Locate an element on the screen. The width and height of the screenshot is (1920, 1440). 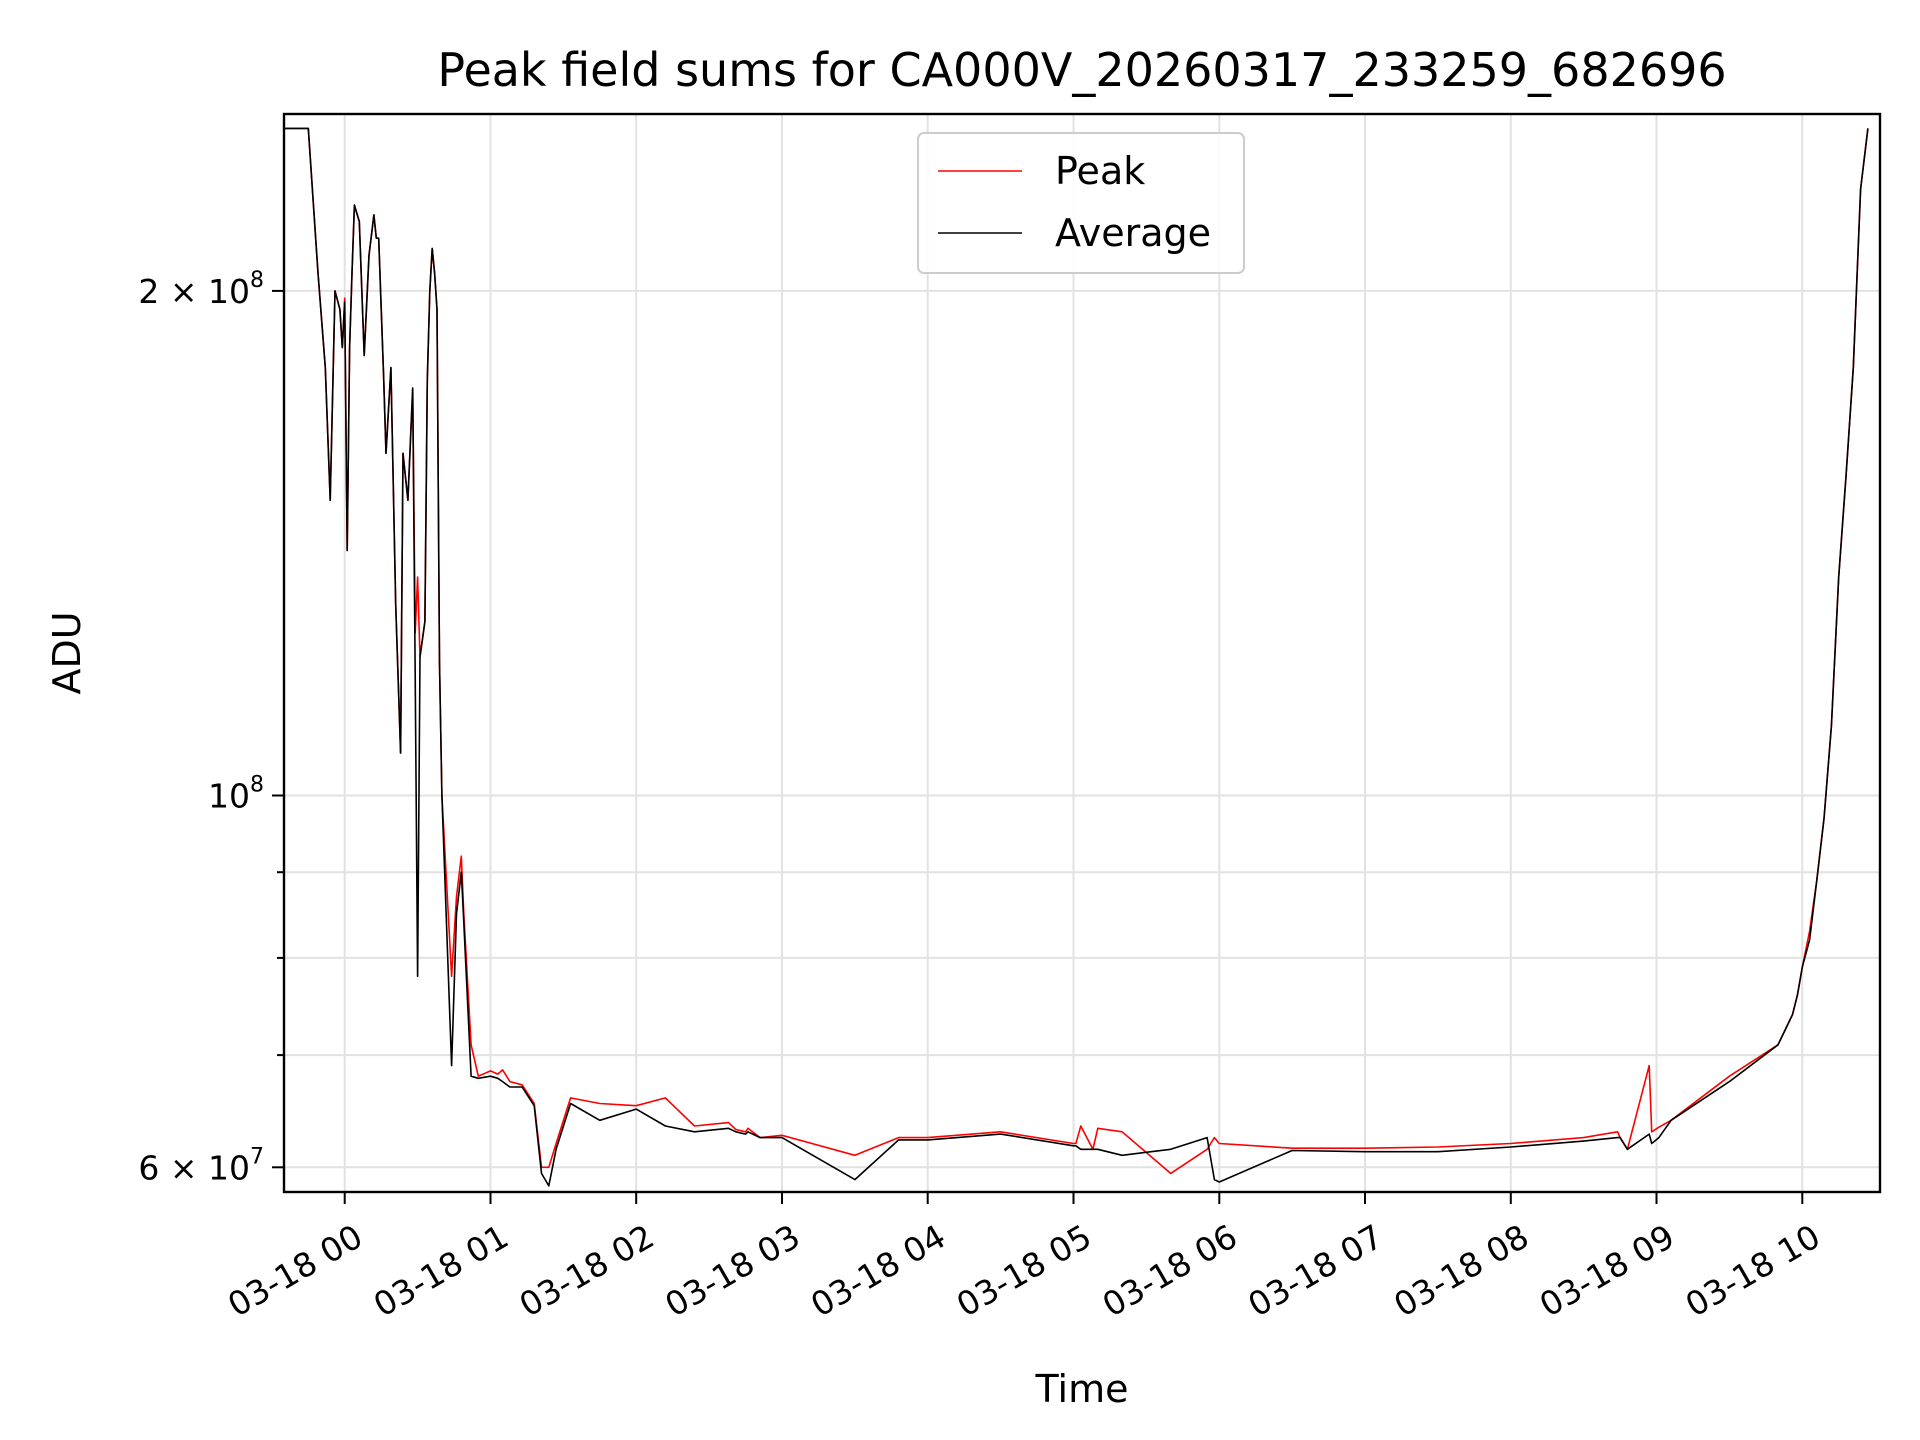
y-axis-ticks: 6 × 107 108 2 × 108 is located at coordinates (211, 727).